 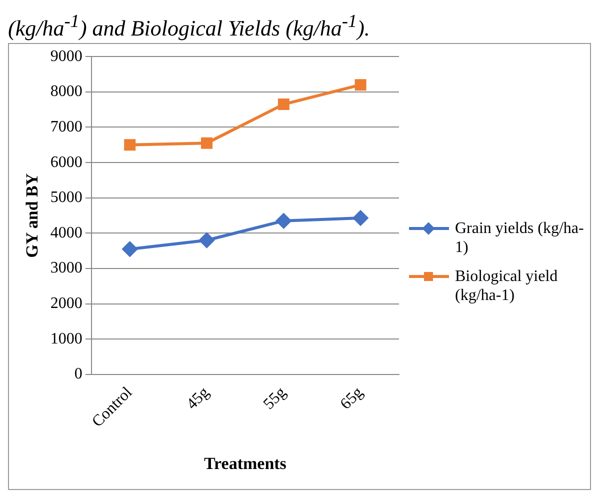 I want to click on y-tick-label: 4000, so click(x=66, y=233).